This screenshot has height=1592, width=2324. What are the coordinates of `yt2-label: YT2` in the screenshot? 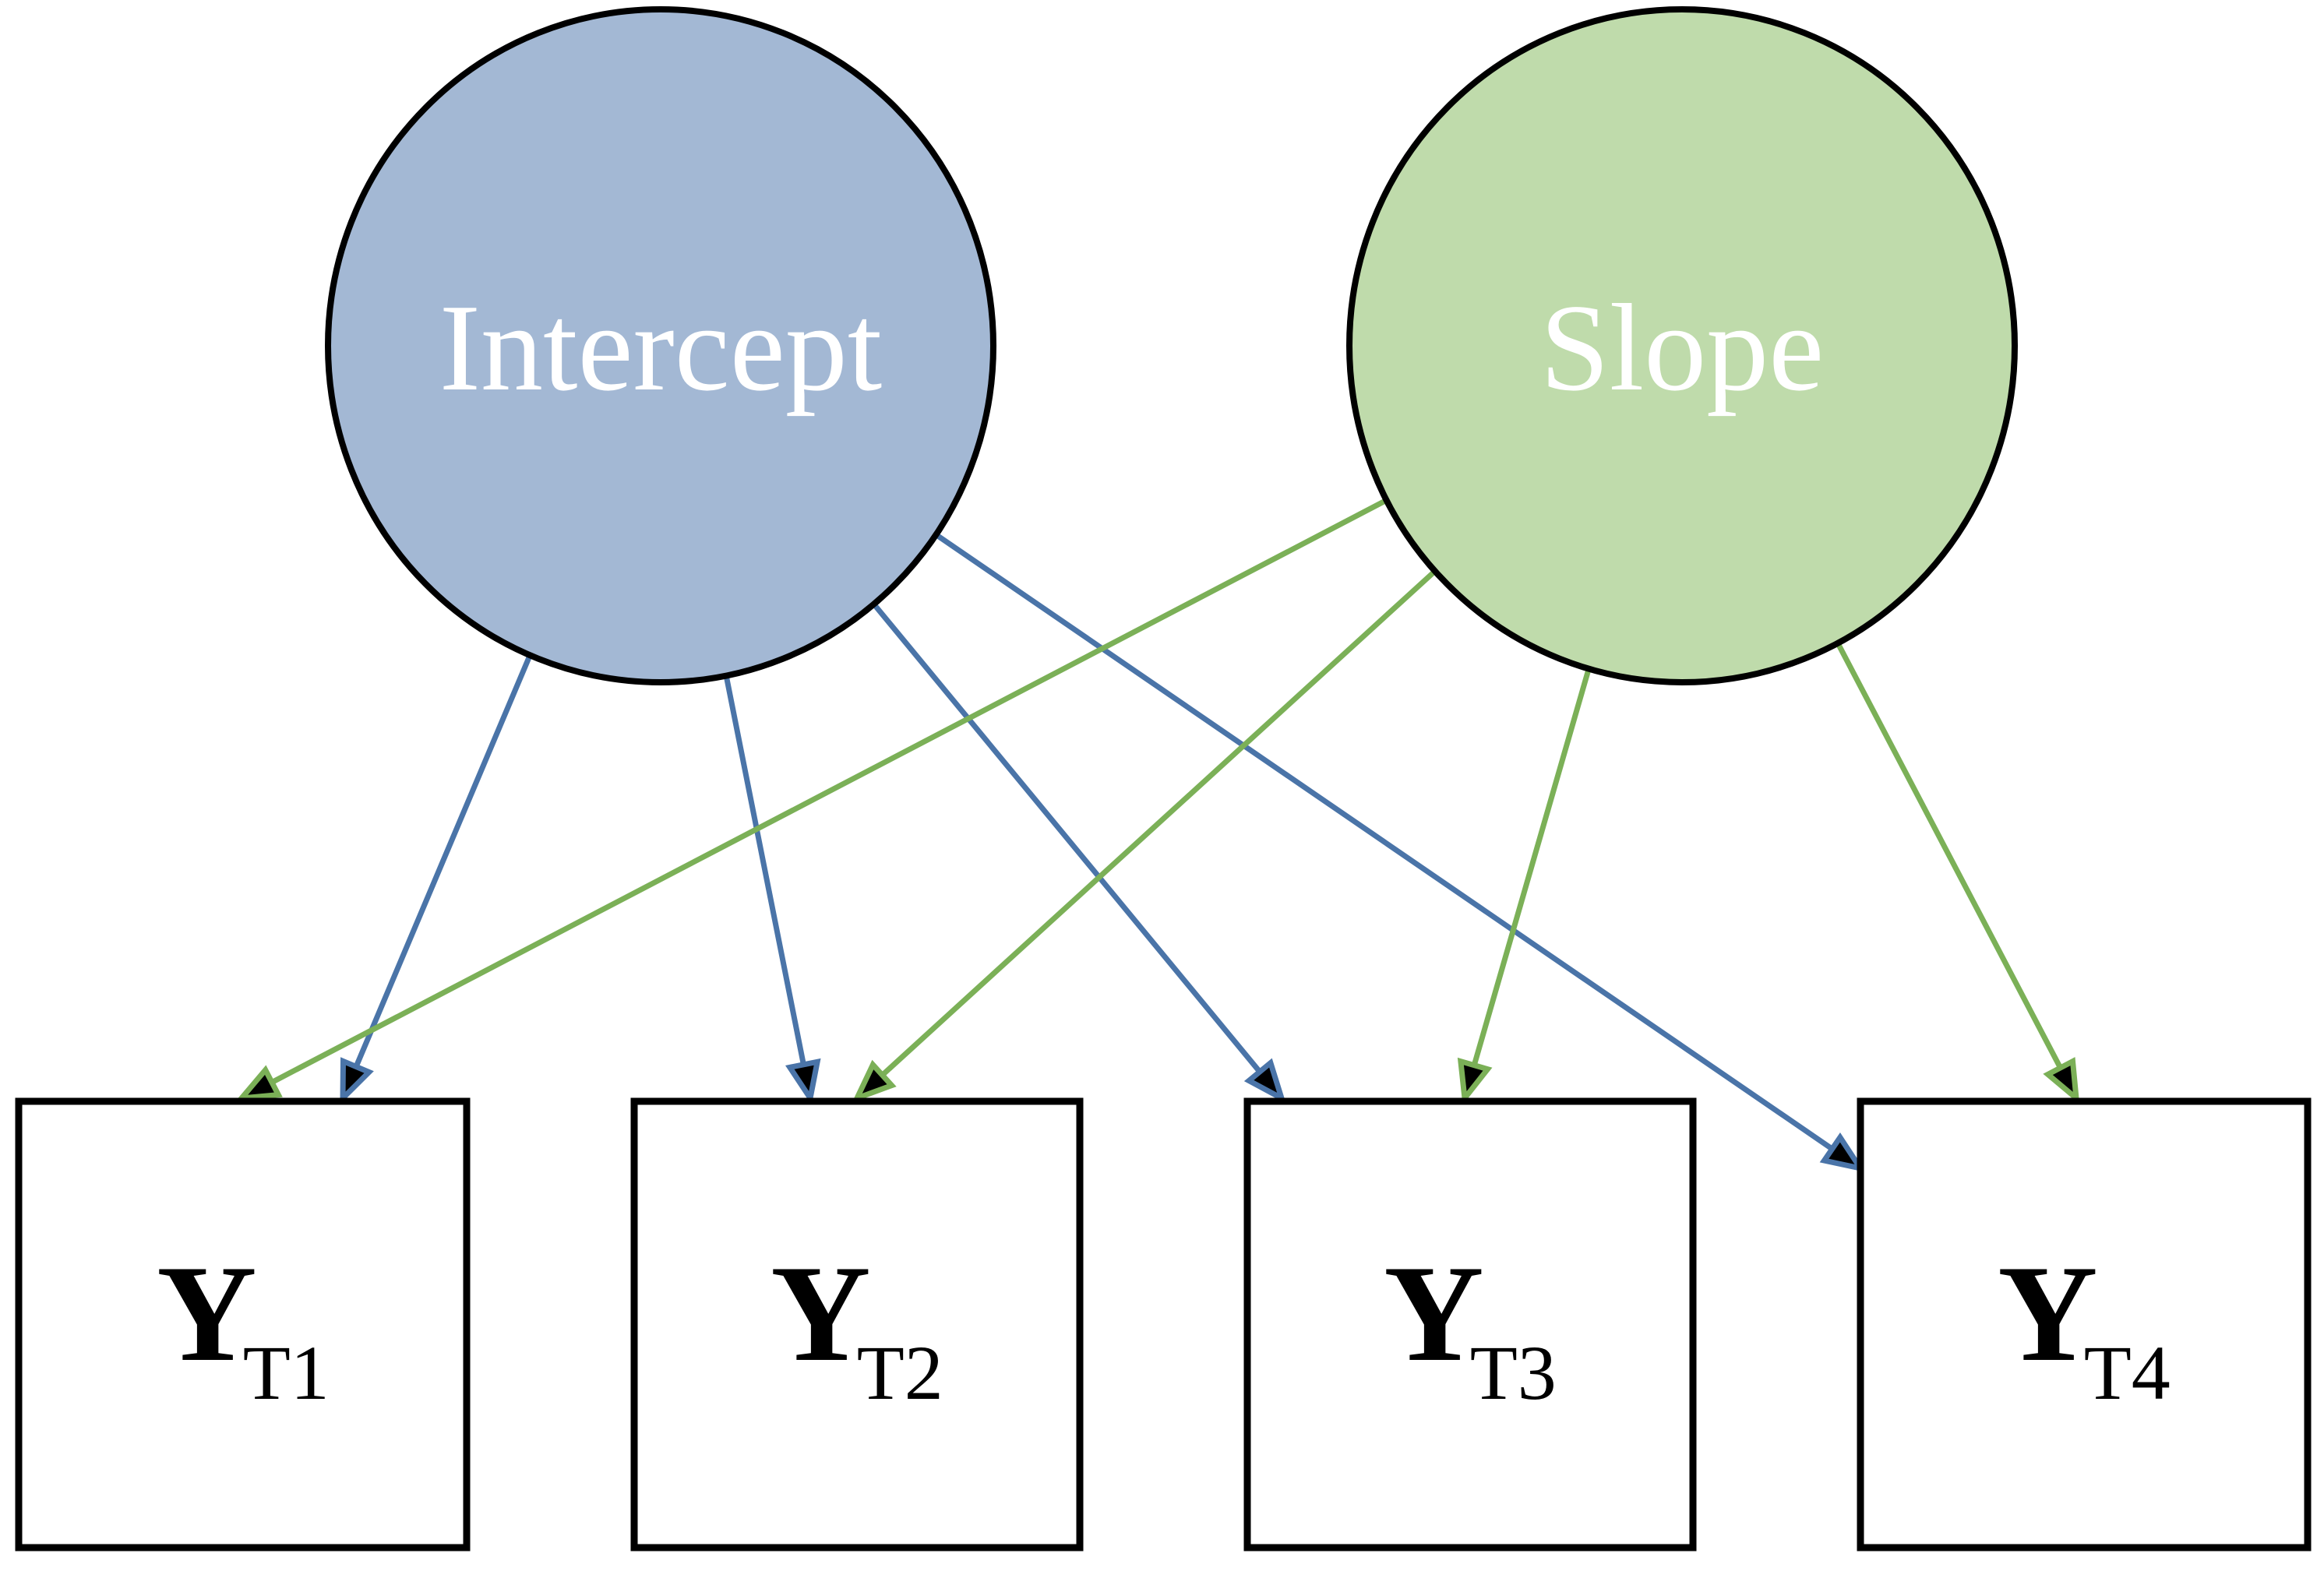 It's located at (857, 1326).